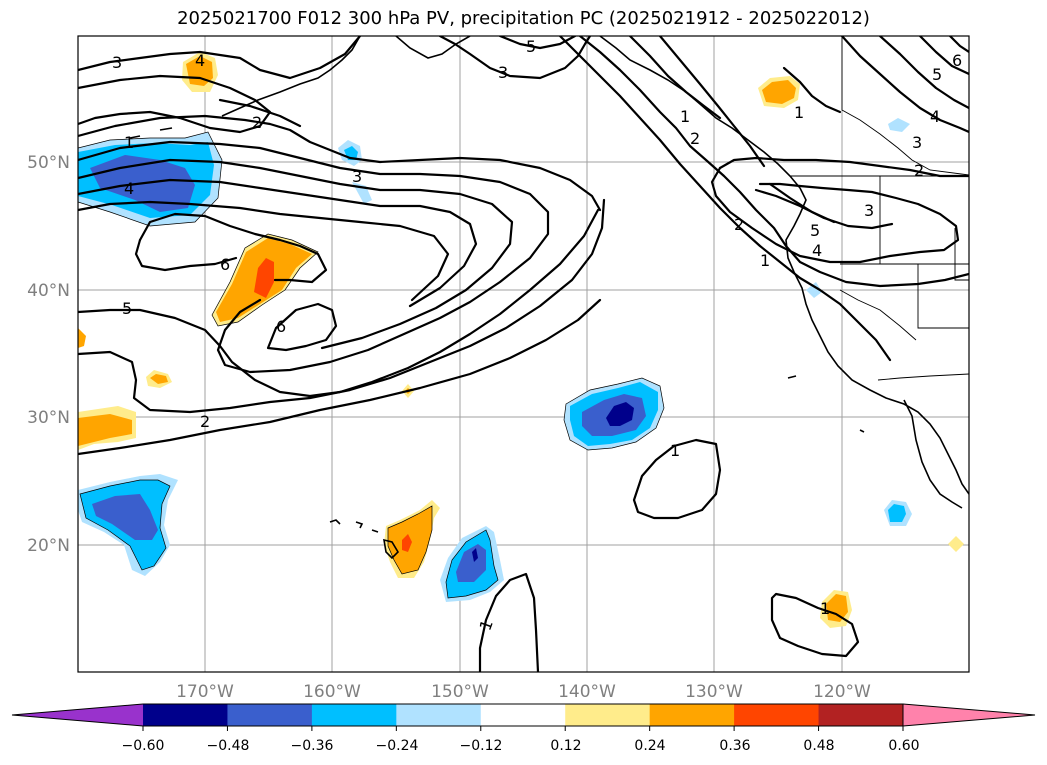 The width and height of the screenshot is (1047, 765). Describe the element at coordinates (77, 715) in the screenshot. I see `colorbar-extension-low` at that location.